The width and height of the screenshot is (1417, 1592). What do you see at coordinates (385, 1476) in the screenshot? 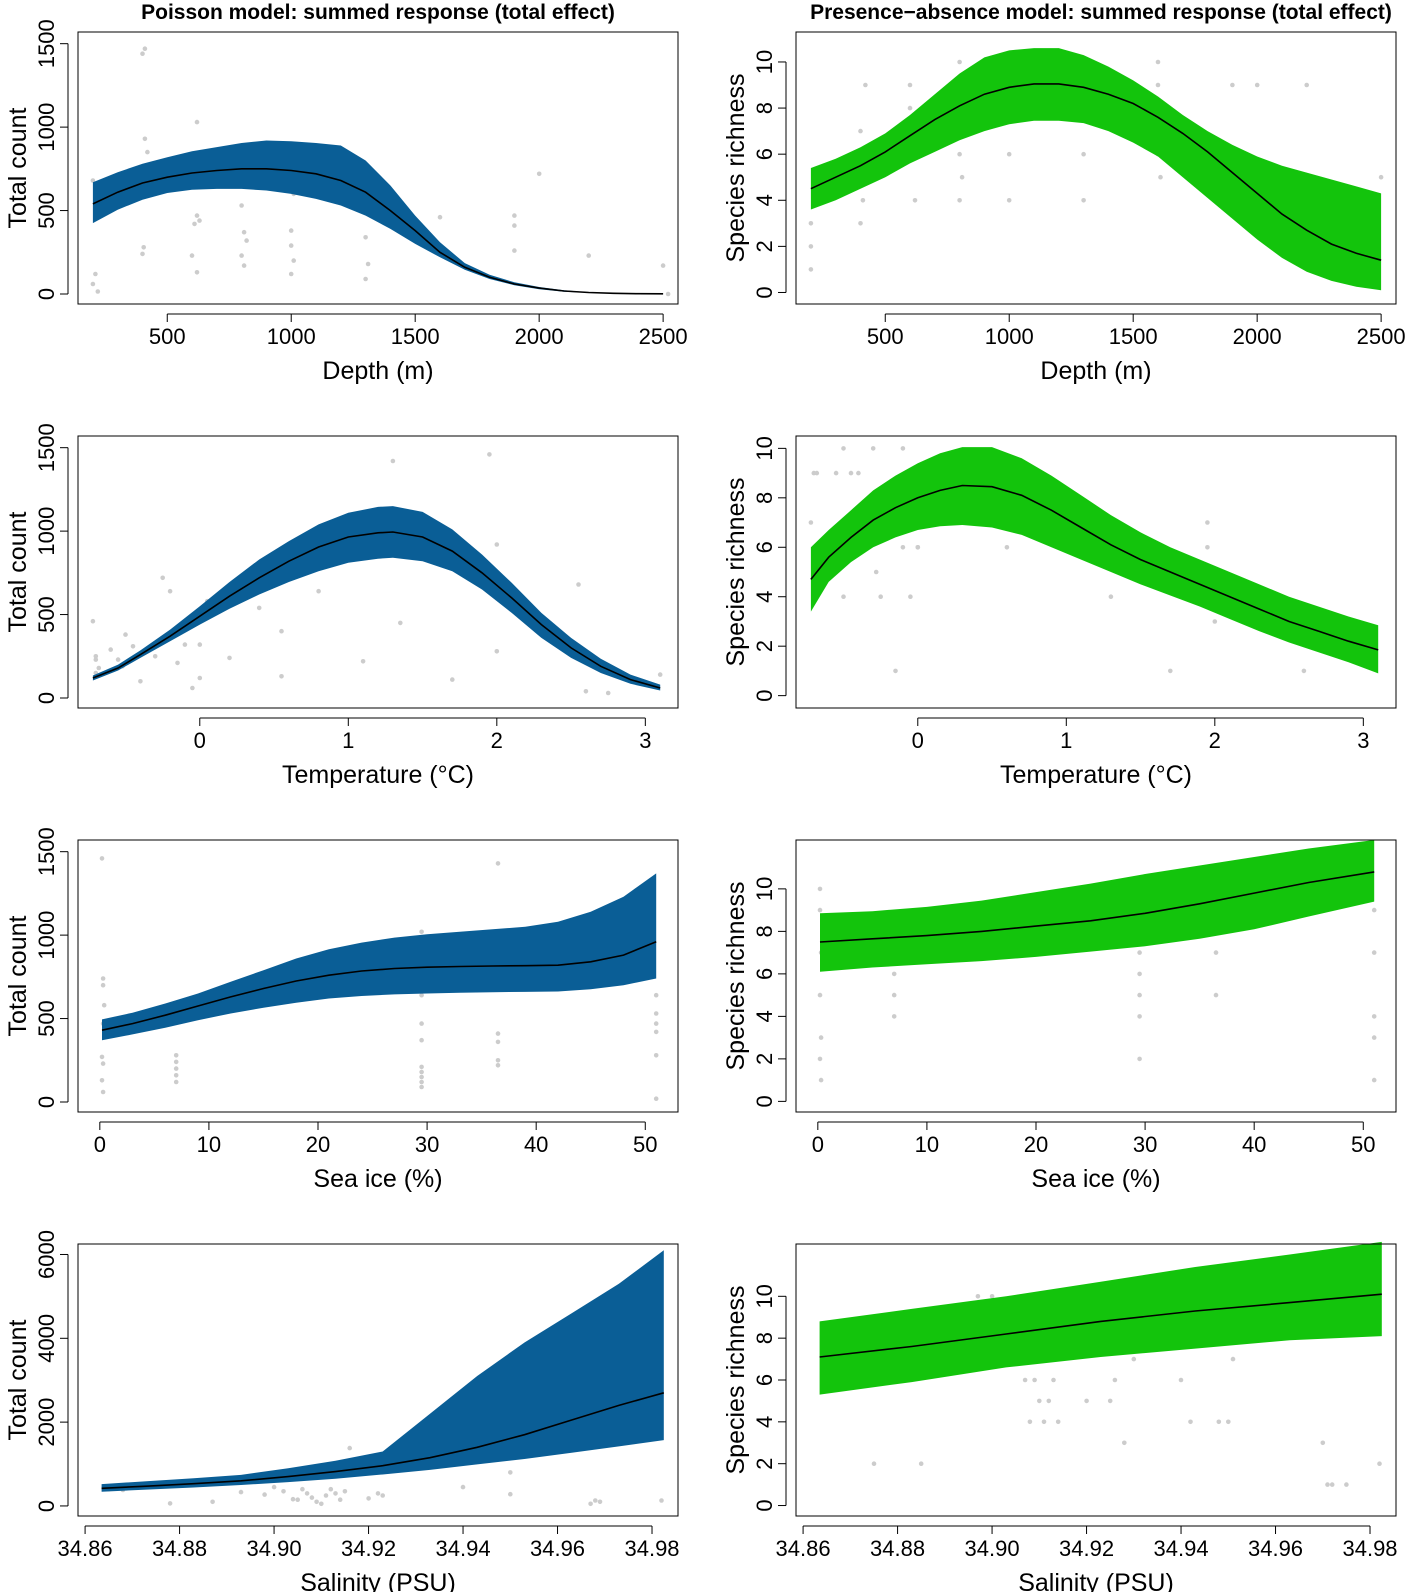
I see `poisson-salinity-points` at bounding box center [385, 1476].